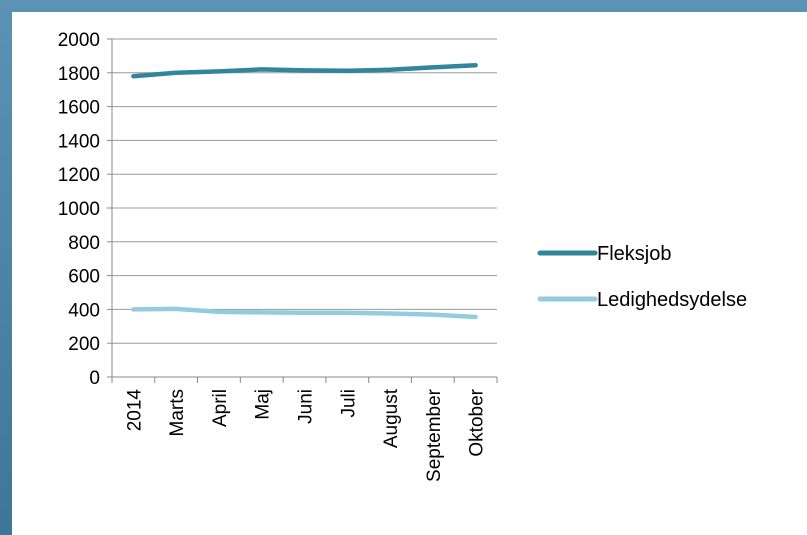  What do you see at coordinates (84, 243) in the screenshot?
I see `y-tick-label: 800` at bounding box center [84, 243].